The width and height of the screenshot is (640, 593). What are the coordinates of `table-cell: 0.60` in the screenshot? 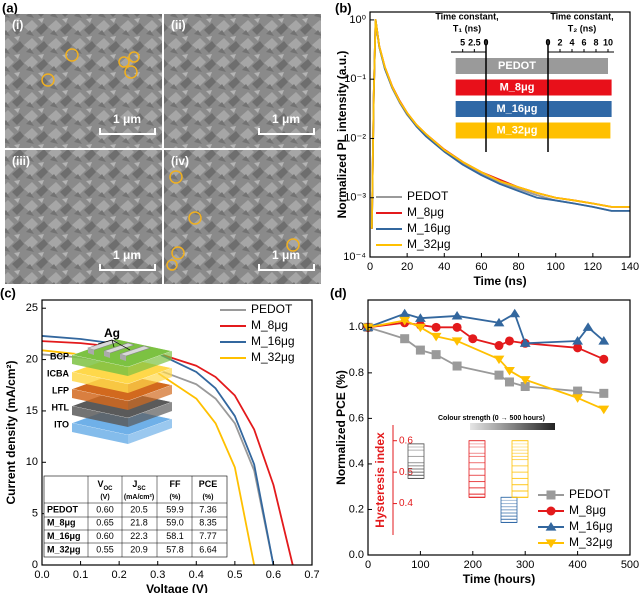 It's located at (105, 509).